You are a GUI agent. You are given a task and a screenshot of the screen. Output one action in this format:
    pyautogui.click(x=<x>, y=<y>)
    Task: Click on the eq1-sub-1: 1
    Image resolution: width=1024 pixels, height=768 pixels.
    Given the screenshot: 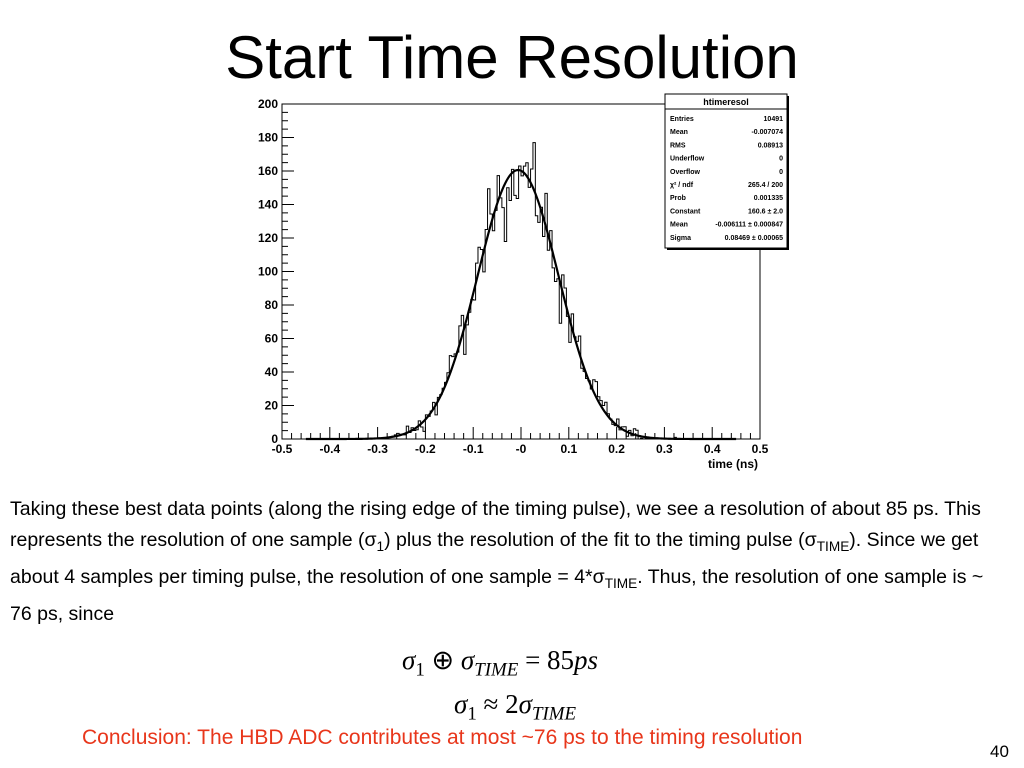 What is the action you would take?
    pyautogui.click(x=420, y=670)
    